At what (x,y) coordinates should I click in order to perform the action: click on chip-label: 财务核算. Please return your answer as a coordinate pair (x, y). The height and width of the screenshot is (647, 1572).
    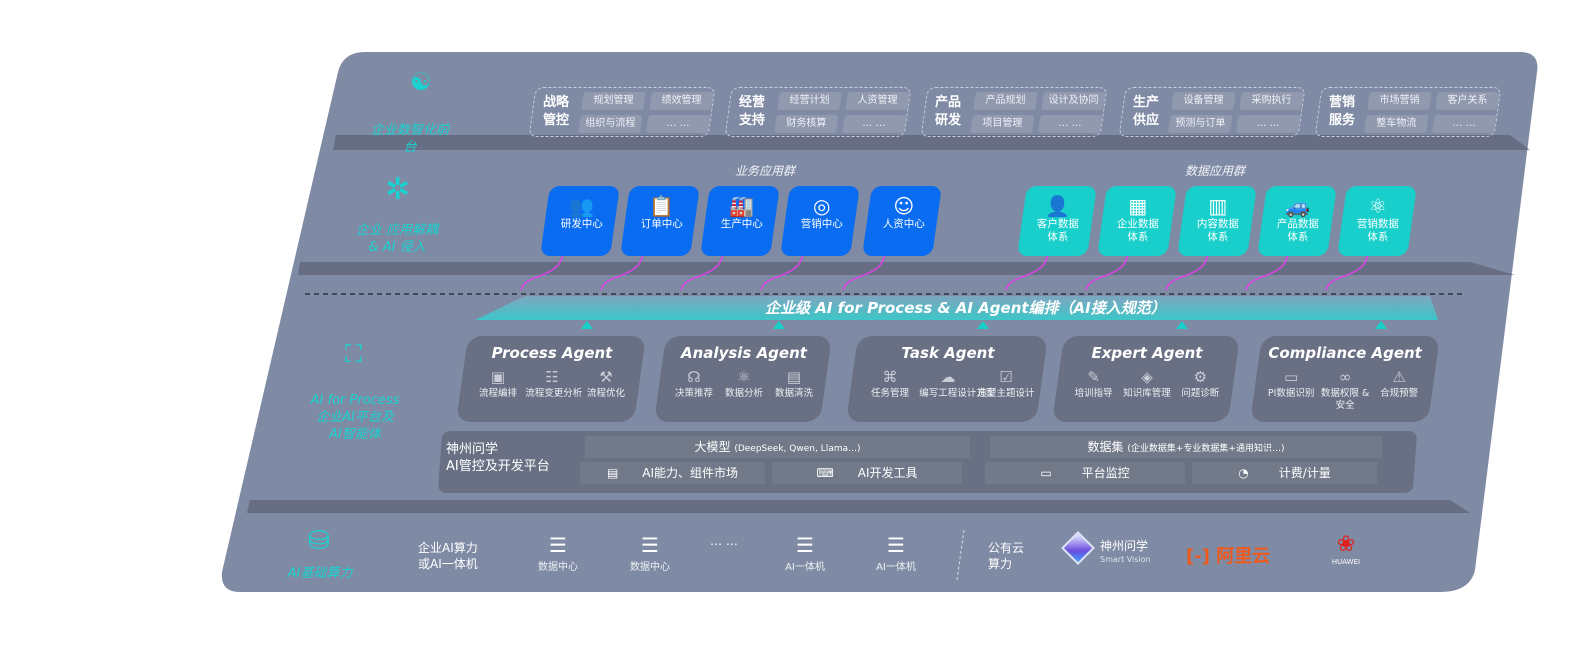
    Looking at the image, I should click on (806, 123).